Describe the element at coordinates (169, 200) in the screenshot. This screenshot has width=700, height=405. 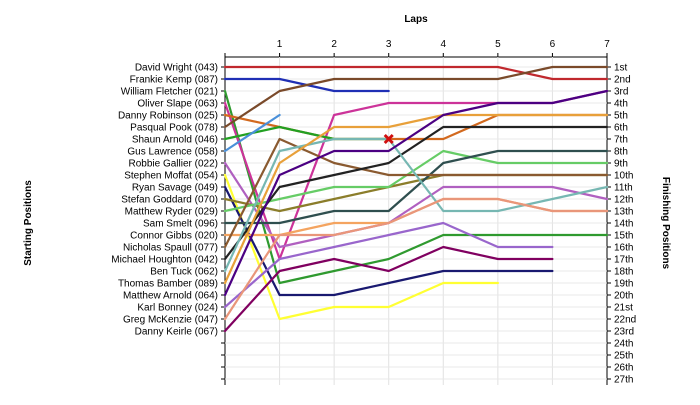
I see `driver-label: Stefan Goddard (070)` at that location.